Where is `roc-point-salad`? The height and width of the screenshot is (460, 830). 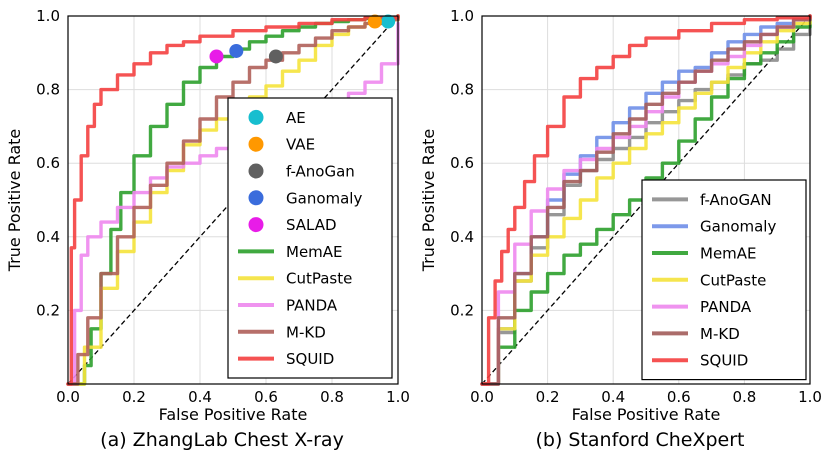 roc-point-salad is located at coordinates (216, 56).